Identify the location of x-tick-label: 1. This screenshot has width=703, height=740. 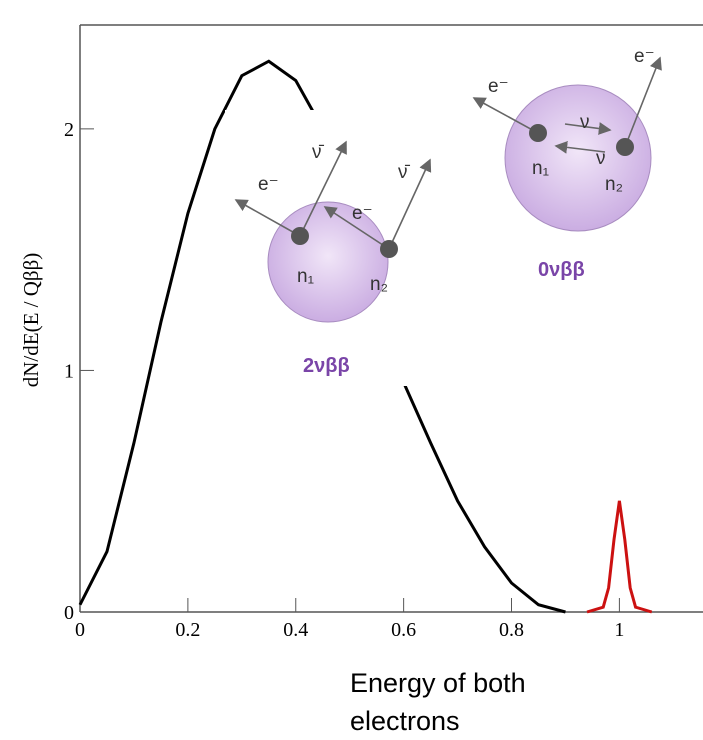
(619, 630).